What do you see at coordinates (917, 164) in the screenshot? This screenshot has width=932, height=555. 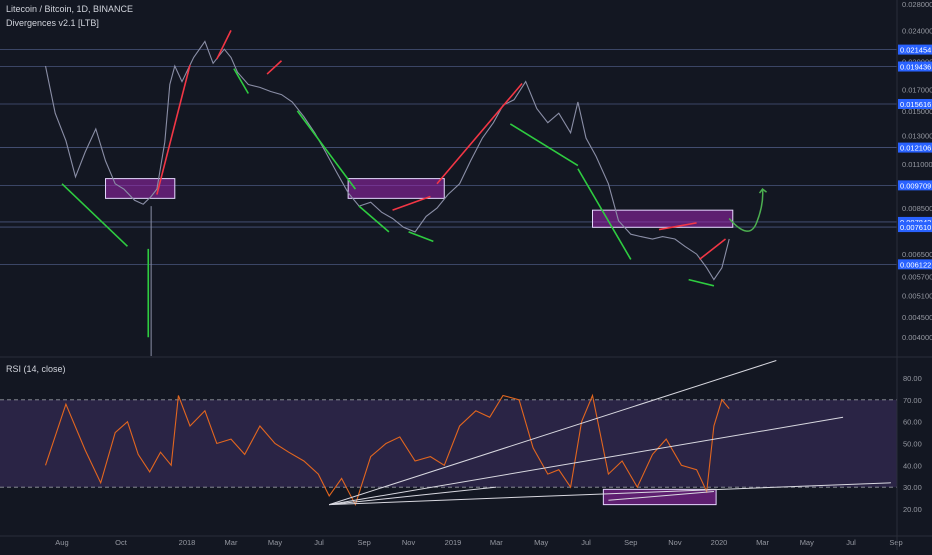 I see `price-tick-label: 0.011000` at bounding box center [917, 164].